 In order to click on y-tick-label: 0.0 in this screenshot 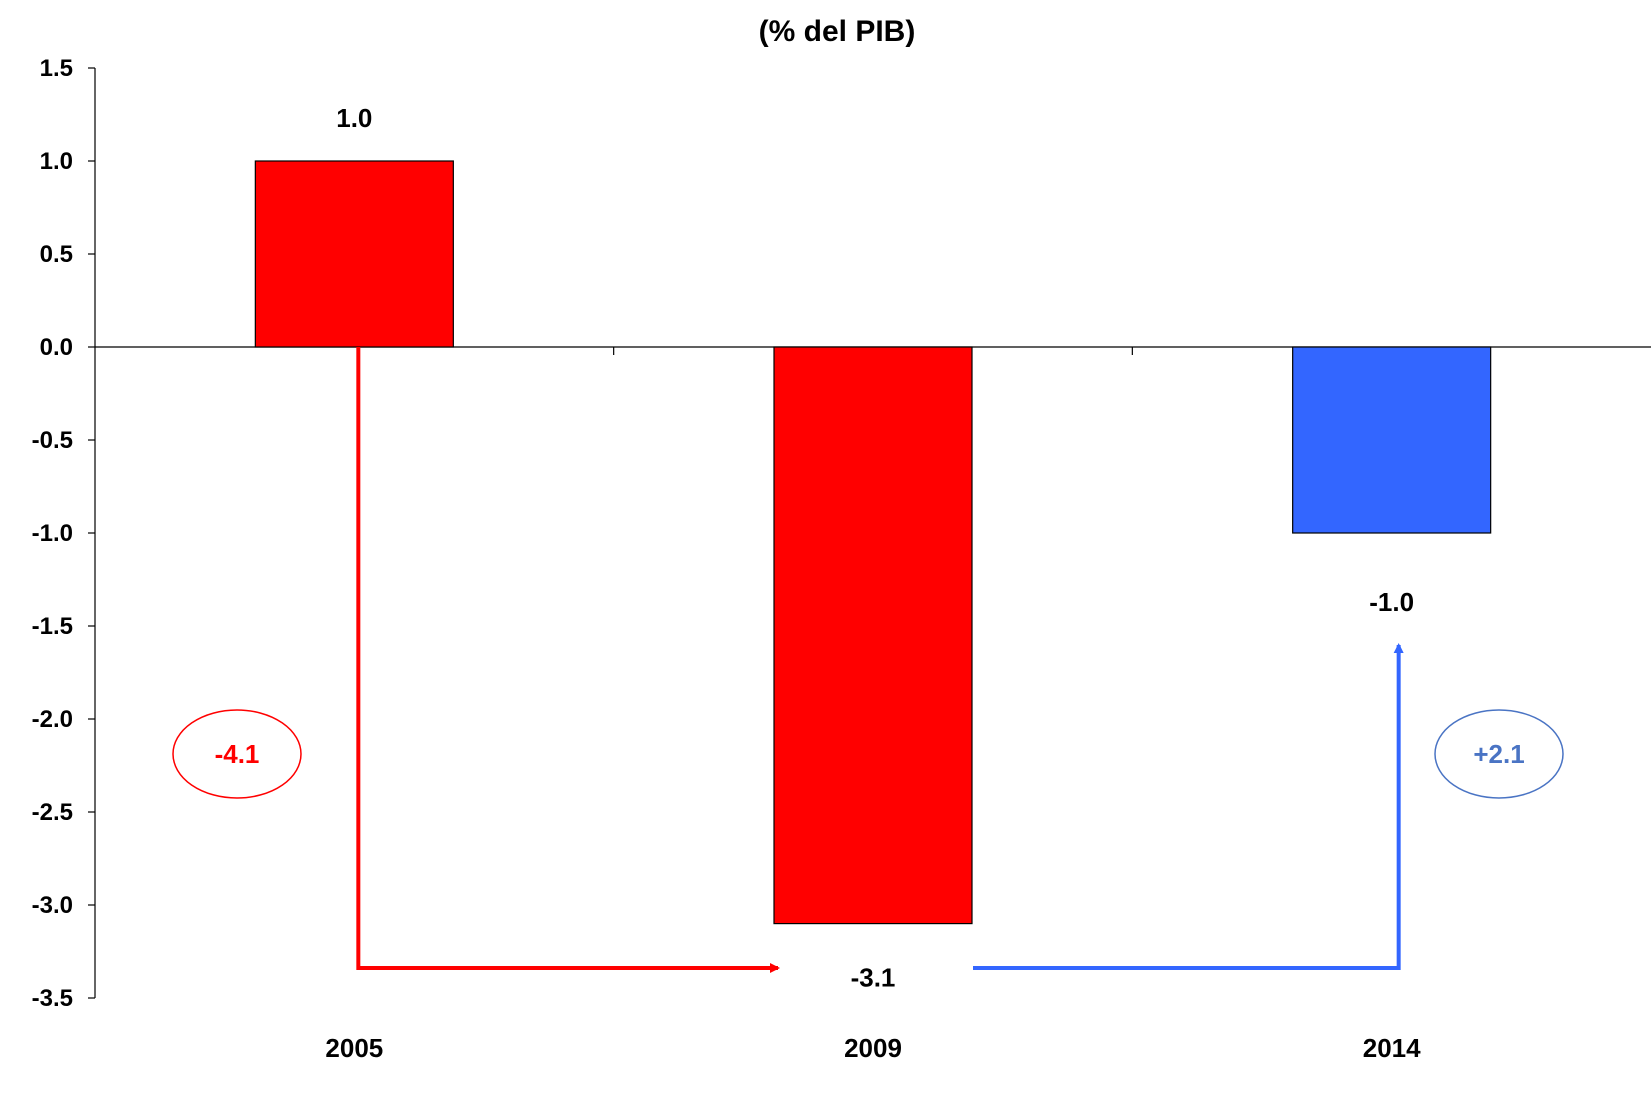, I will do `click(56, 347)`.